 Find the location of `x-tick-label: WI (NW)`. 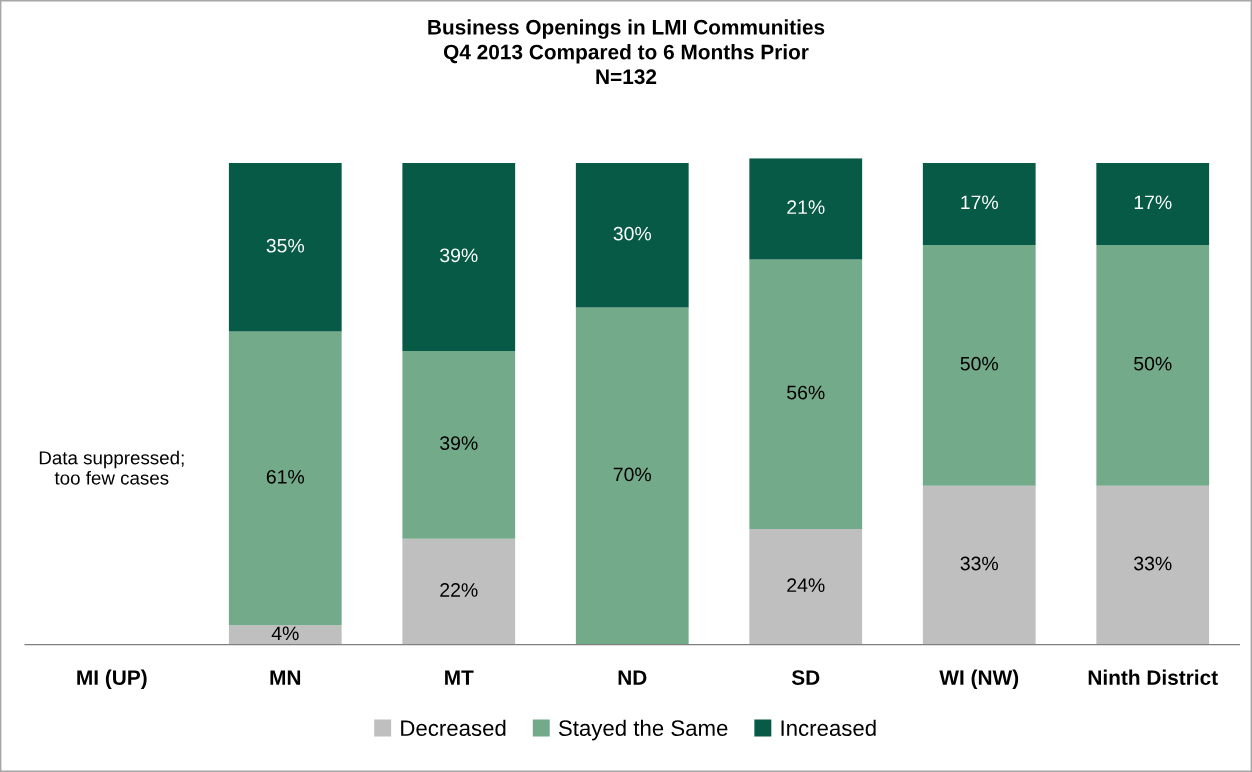

x-tick-label: WI (NW) is located at coordinates (979, 679).